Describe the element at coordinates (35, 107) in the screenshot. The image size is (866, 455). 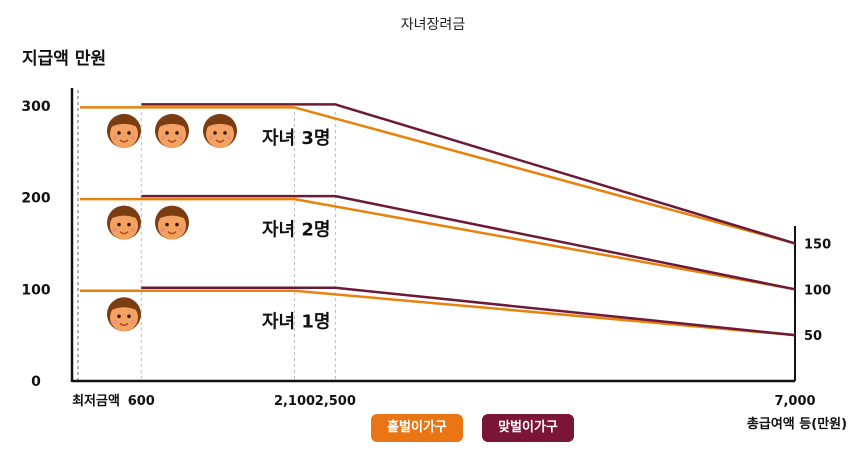
I see `y-tick-label-300: 300` at that location.